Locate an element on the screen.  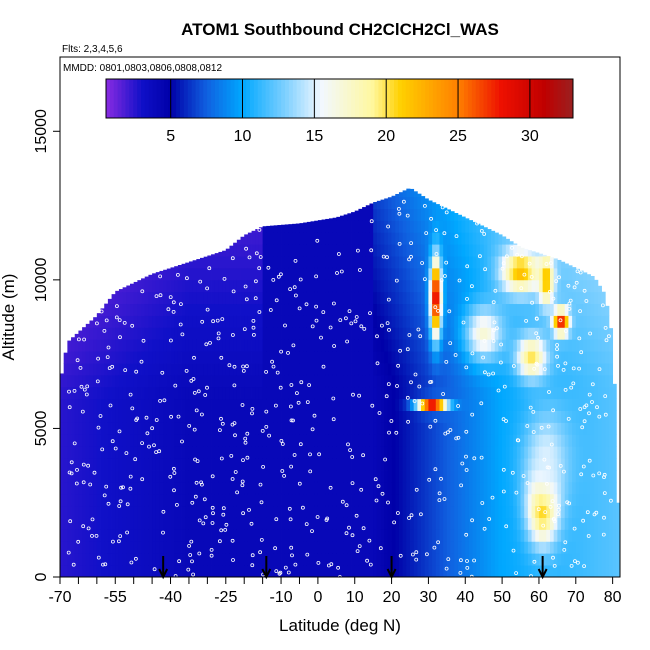
colorbar-strip is located at coordinates (260, 98).